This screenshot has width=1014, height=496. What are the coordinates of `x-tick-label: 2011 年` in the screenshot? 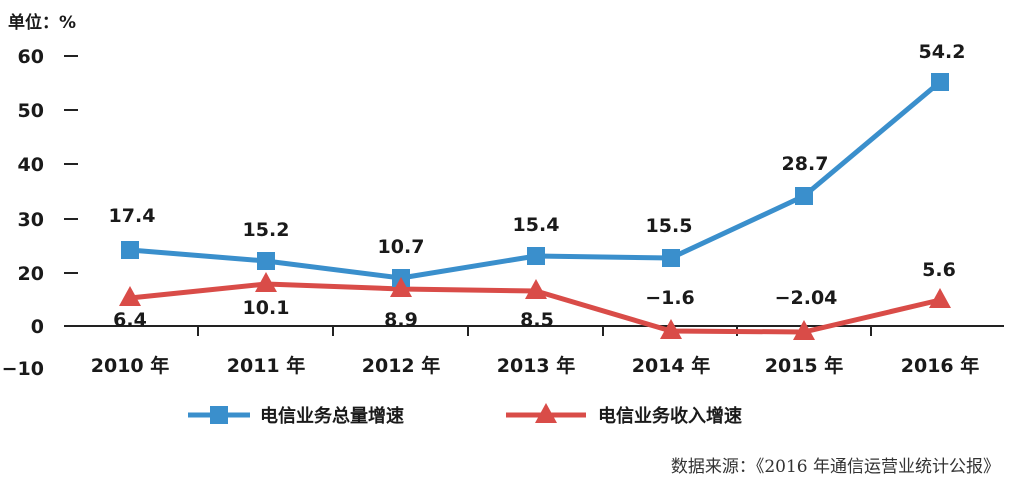 It's located at (266, 365).